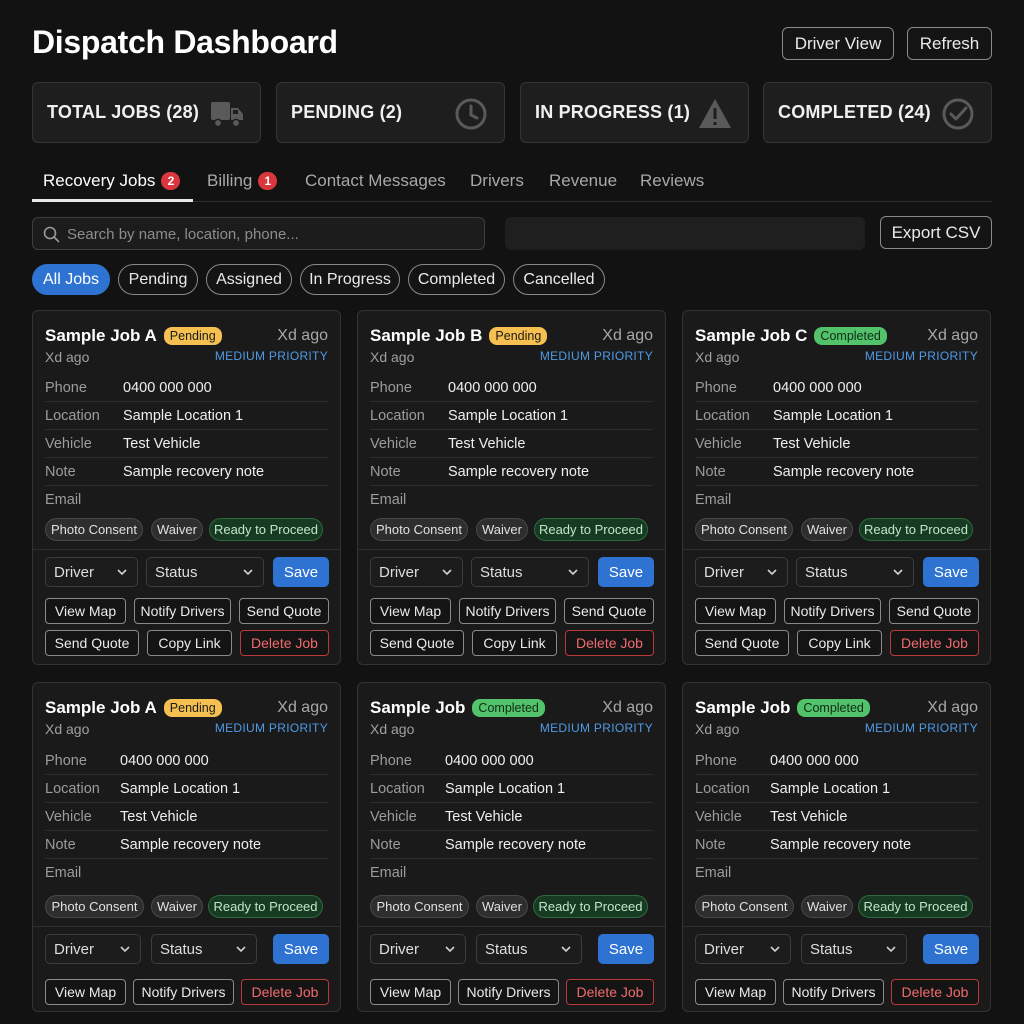 This screenshot has height=1024, width=1024. Describe the element at coordinates (418, 707) in the screenshot. I see `job-title: Sample Job` at that location.